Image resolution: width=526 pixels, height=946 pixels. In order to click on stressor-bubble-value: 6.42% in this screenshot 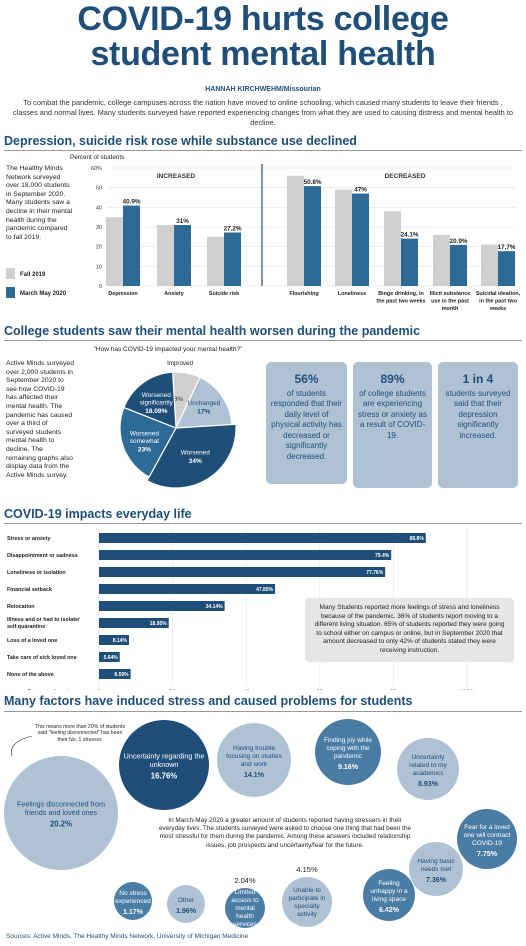, I will do `click(389, 910)`.